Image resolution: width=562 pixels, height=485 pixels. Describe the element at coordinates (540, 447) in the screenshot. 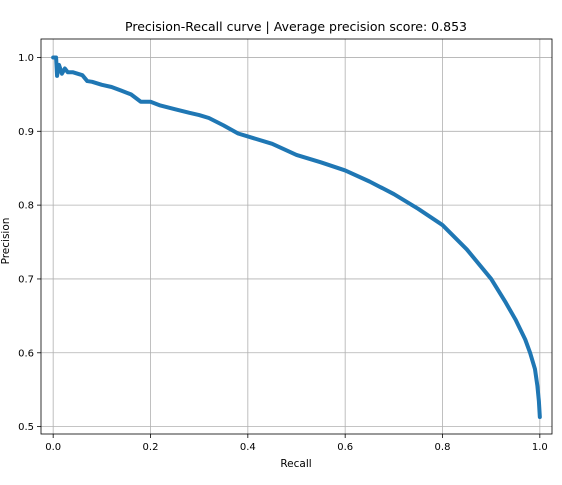

I see `x-tick-label: 1.0` at that location.